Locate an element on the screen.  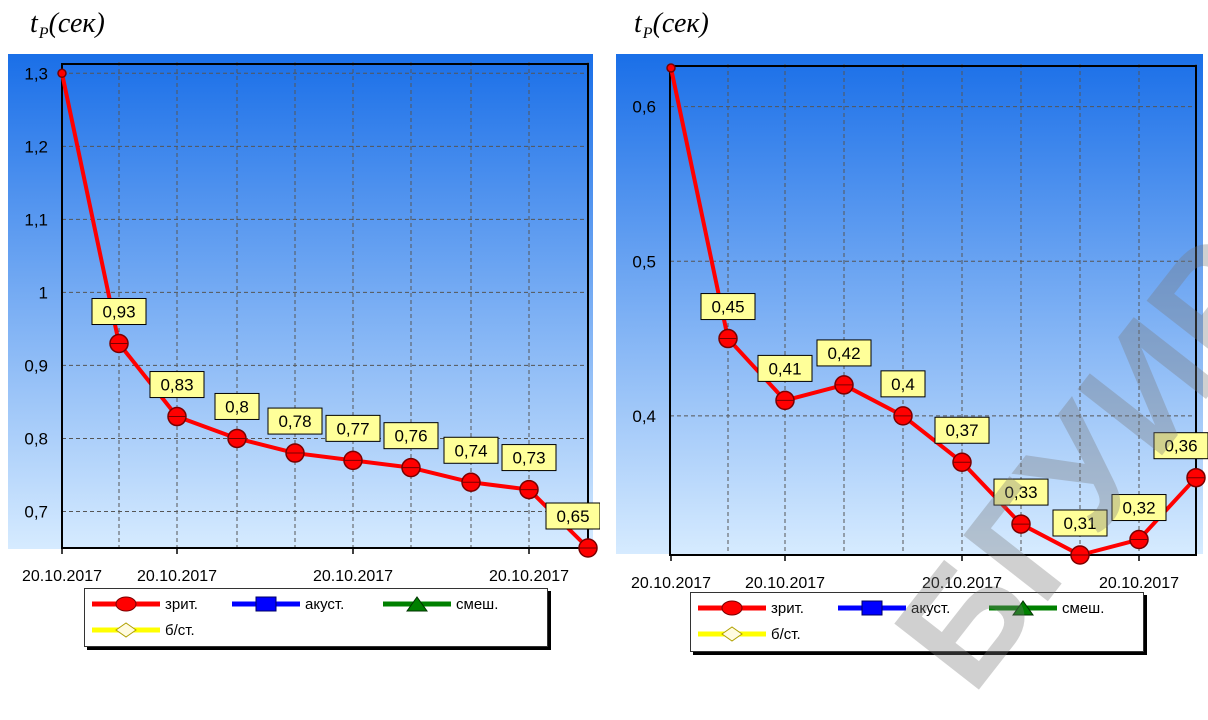
data-label: 0,83 is located at coordinates (177, 385).